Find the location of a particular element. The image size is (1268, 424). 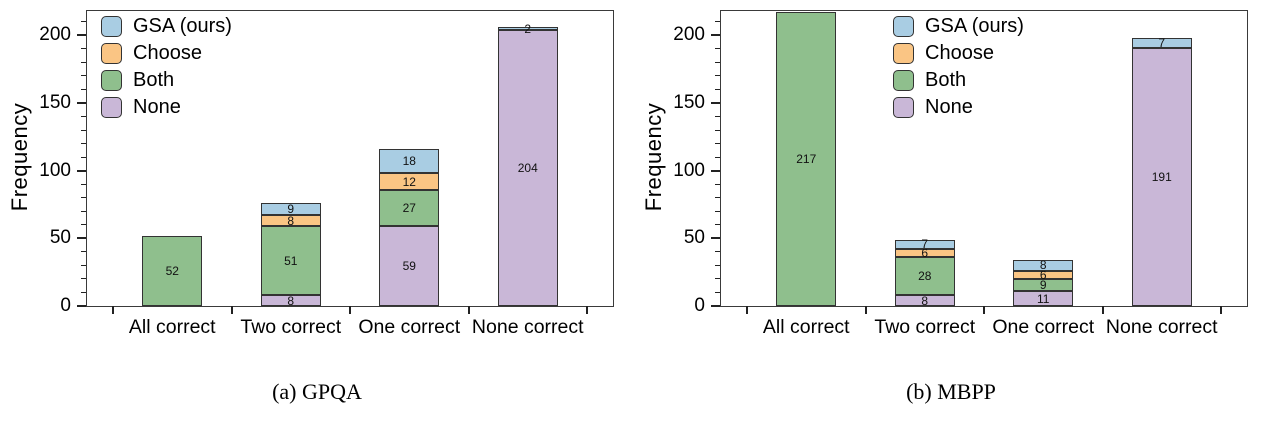

legend-item: Both is located at coordinates (958, 80).